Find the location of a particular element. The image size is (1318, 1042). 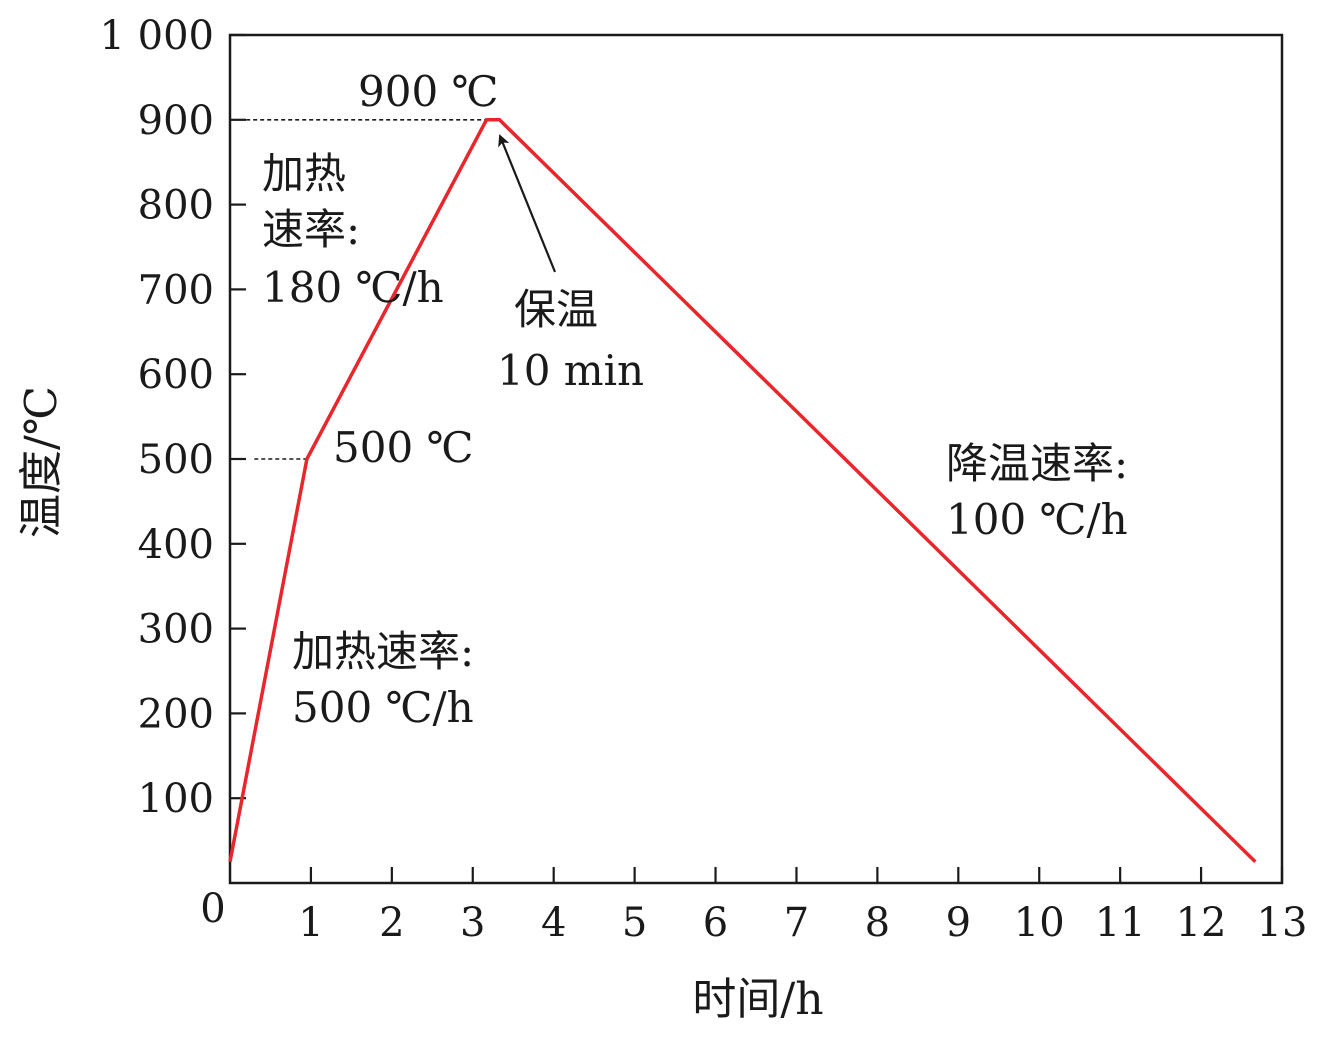

x-tick-label: 11 is located at coordinates (1120, 923).